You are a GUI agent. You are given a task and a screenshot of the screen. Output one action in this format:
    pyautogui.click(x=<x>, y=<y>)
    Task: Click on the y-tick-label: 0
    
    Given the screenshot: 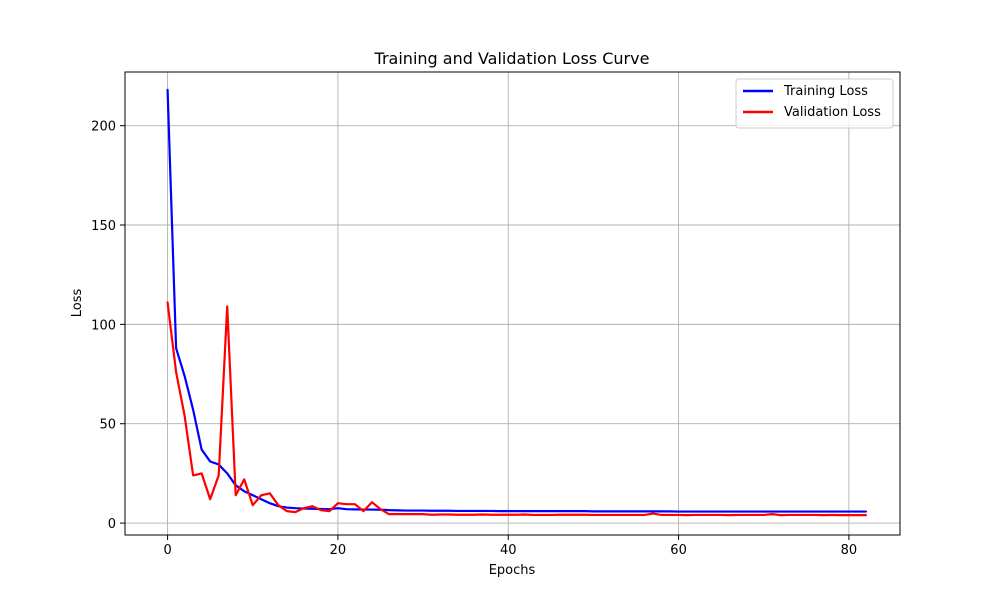 What is the action you would take?
    pyautogui.click(x=112, y=524)
    